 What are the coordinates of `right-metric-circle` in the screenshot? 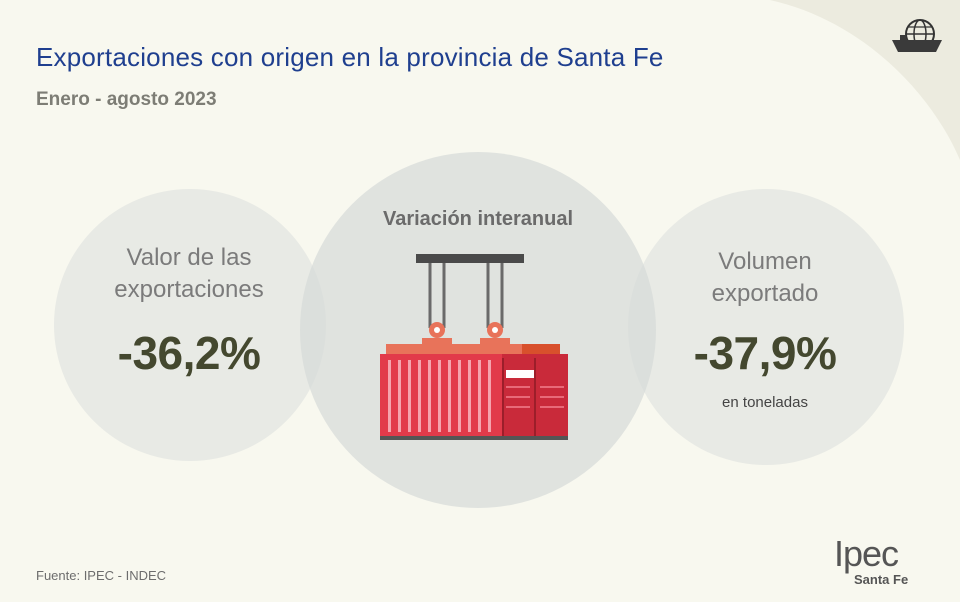 It's located at (766, 327).